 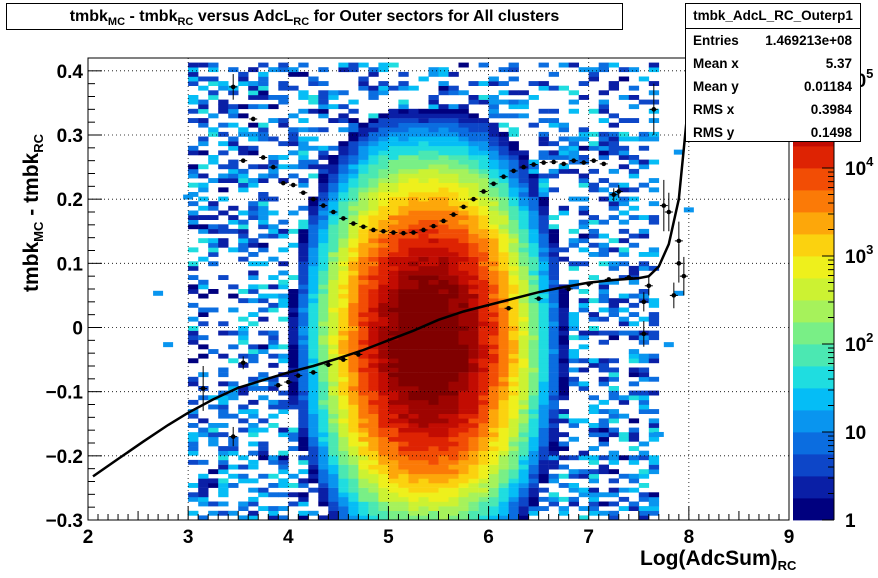 I want to click on y-tick-label: −0.2, so click(x=64, y=457).